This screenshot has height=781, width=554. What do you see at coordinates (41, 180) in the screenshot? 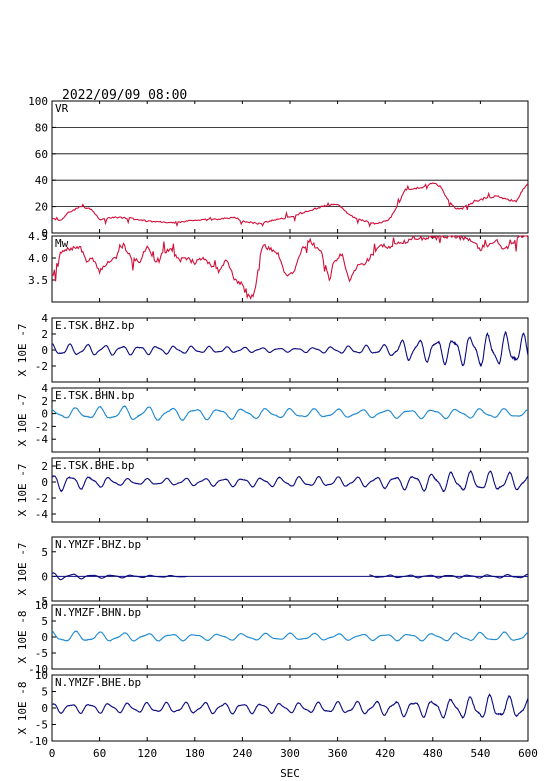
I see `y-tick-label: 40` at bounding box center [41, 180].